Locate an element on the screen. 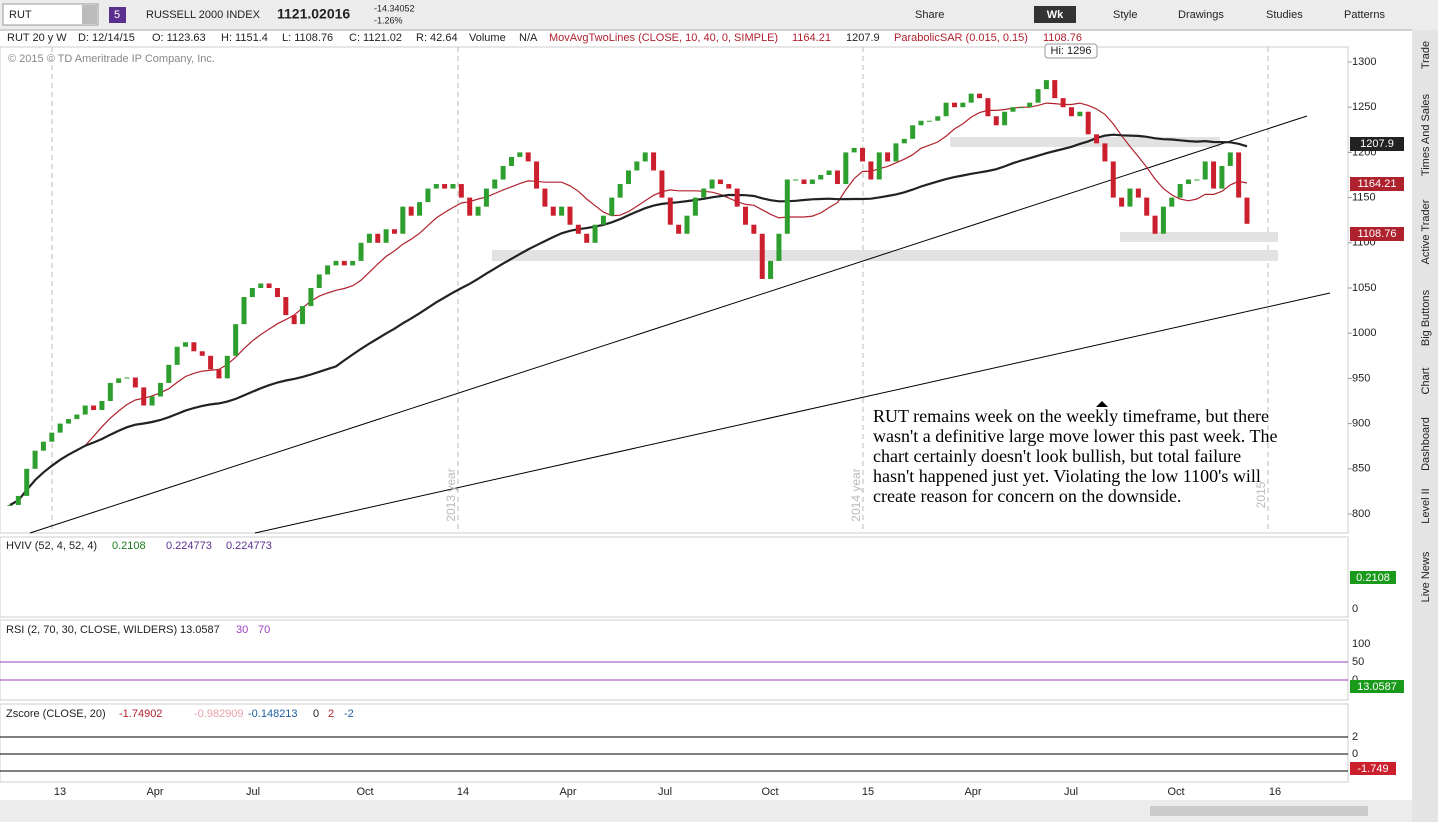 The height and width of the screenshot is (827, 1438). rsi-panel is located at coordinates (674, 660).